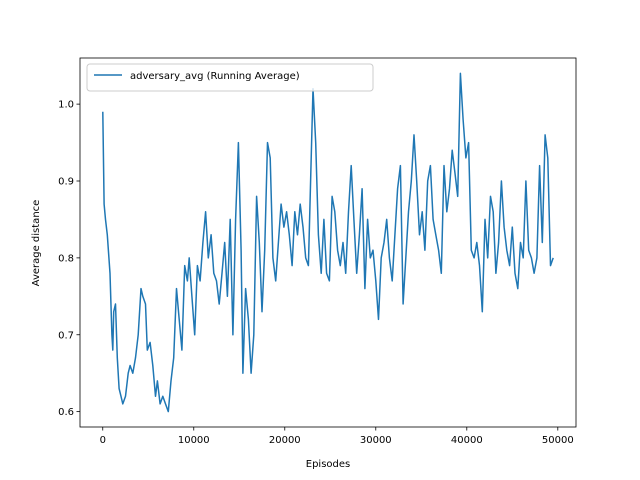  I want to click on legend: adversary_avg (Running Average), so click(230, 77).